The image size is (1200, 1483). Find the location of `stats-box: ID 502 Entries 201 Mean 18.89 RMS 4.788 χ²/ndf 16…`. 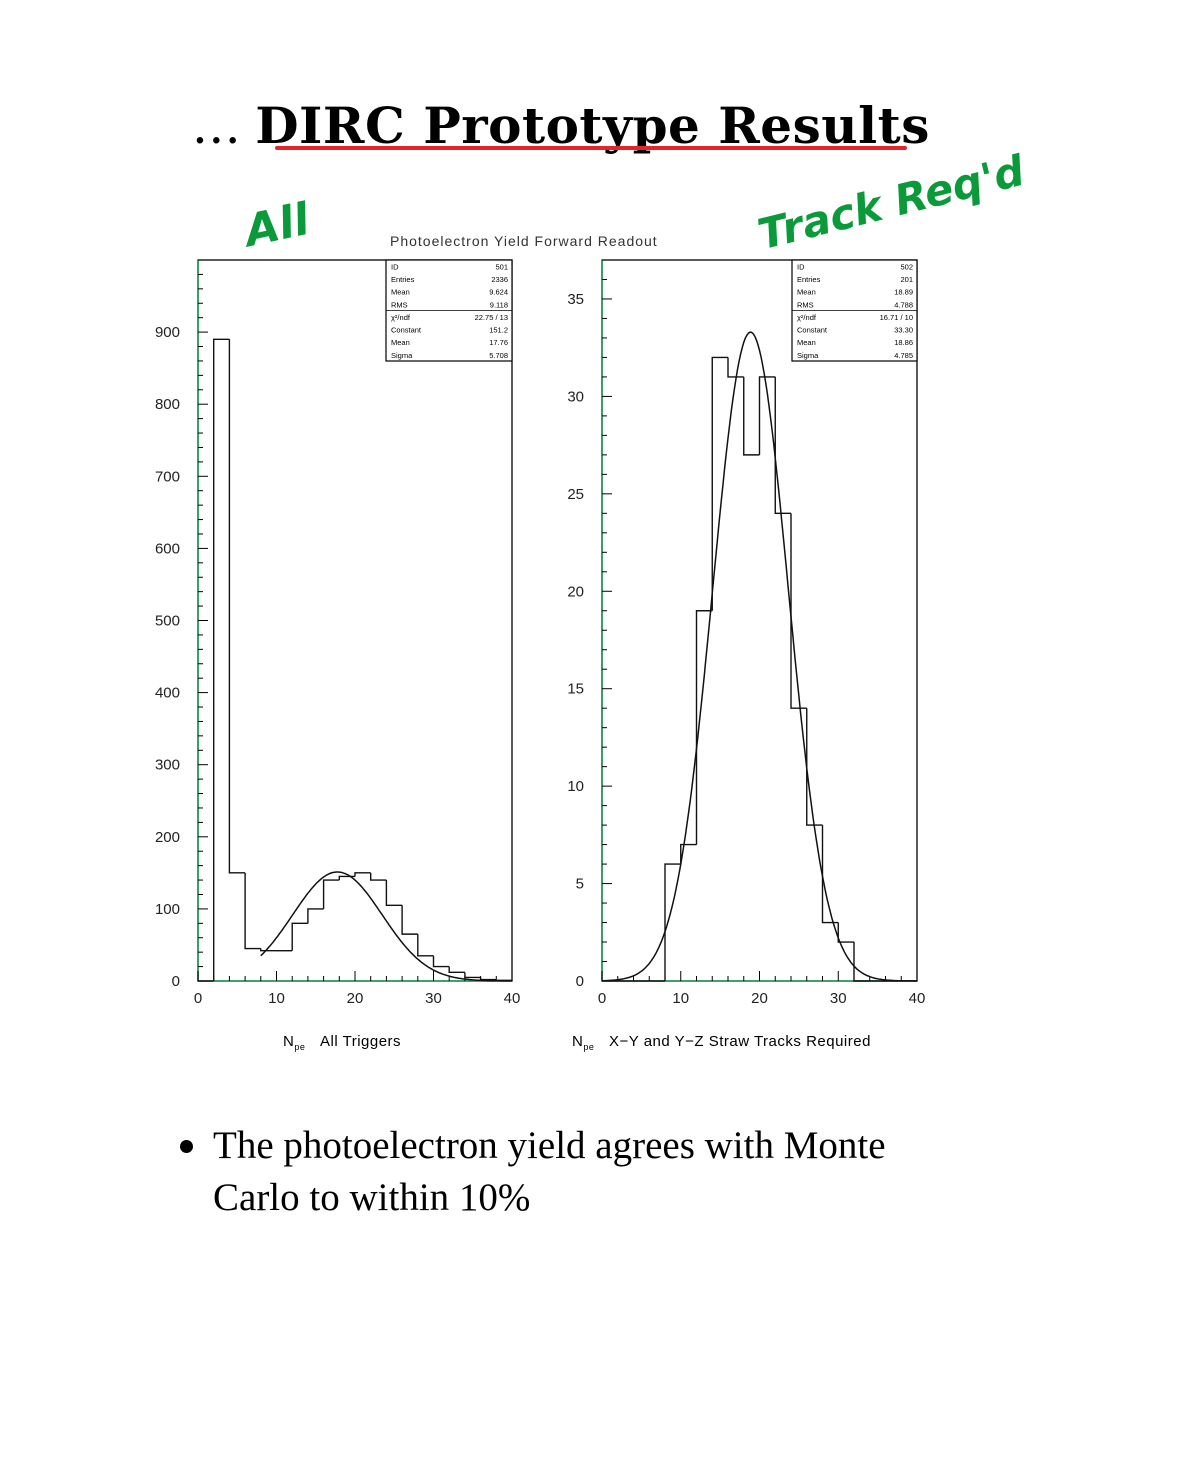

stats-box: ID 502 Entries 201 Mean 18.89 RMS 4.788 χ²/ndf 16… is located at coordinates (854, 310).